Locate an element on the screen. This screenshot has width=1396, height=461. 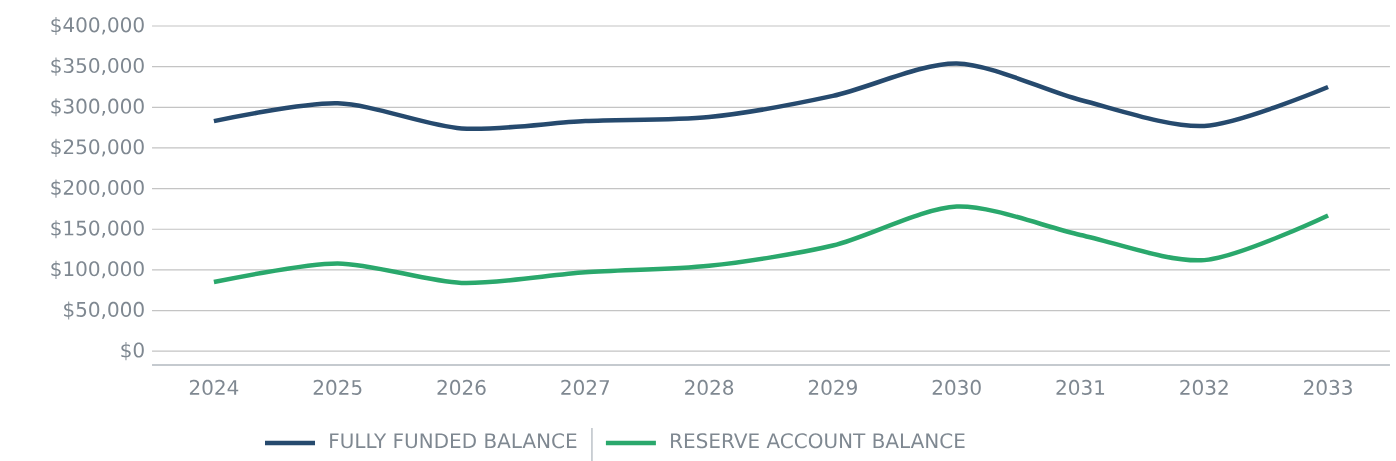
x-tick-label: 2029 is located at coordinates (832, 387).